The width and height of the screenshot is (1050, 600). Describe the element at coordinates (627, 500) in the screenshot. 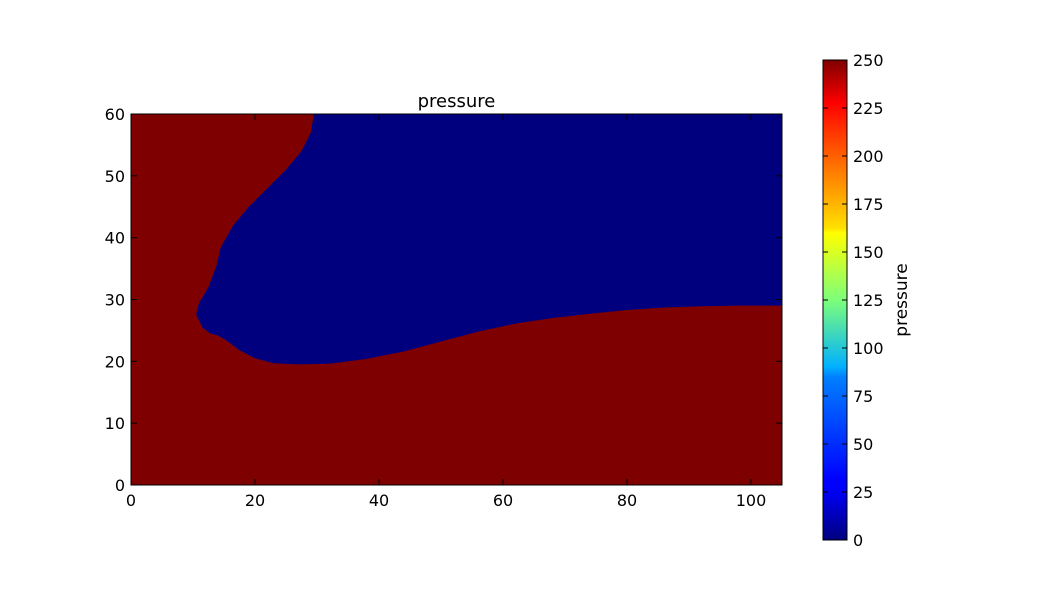

I see `x-tick-label: 80` at that location.